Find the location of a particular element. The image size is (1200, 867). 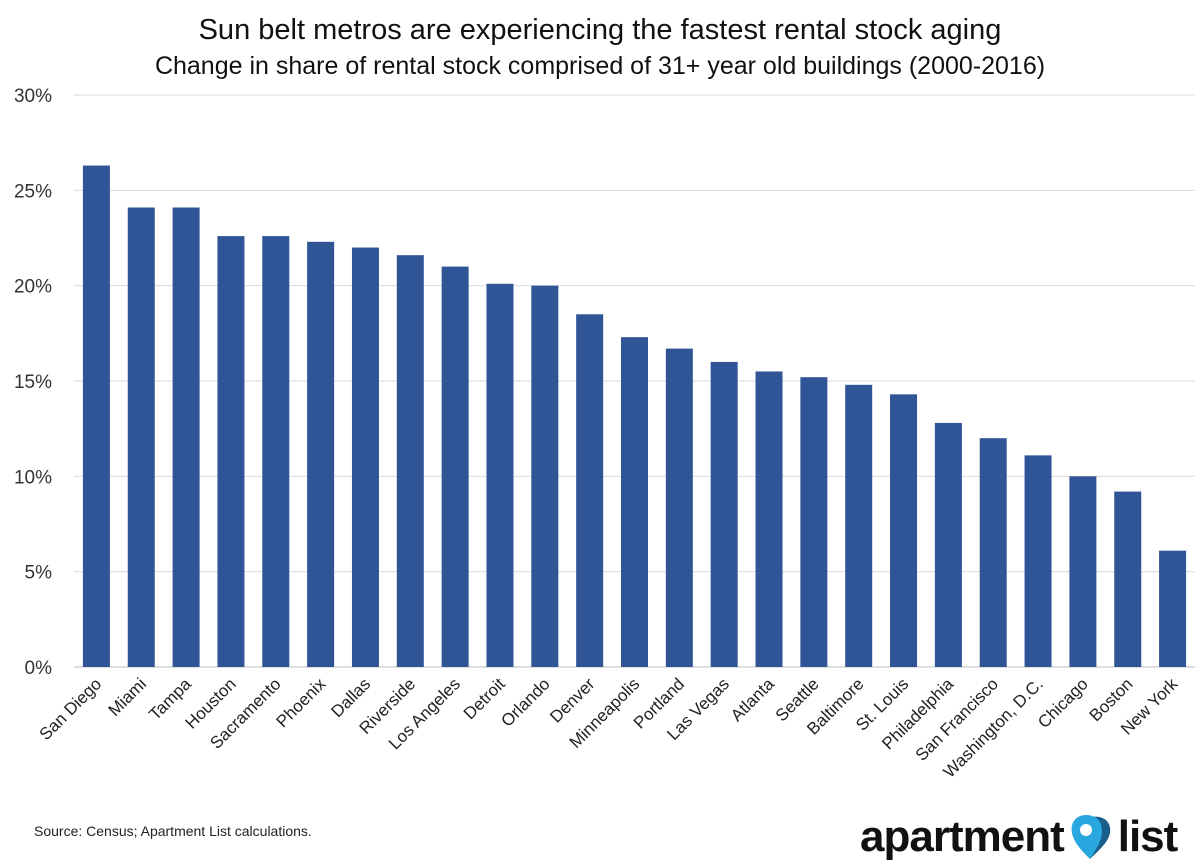

apartment-list-logo: apartment list is located at coordinates (1019, 837).